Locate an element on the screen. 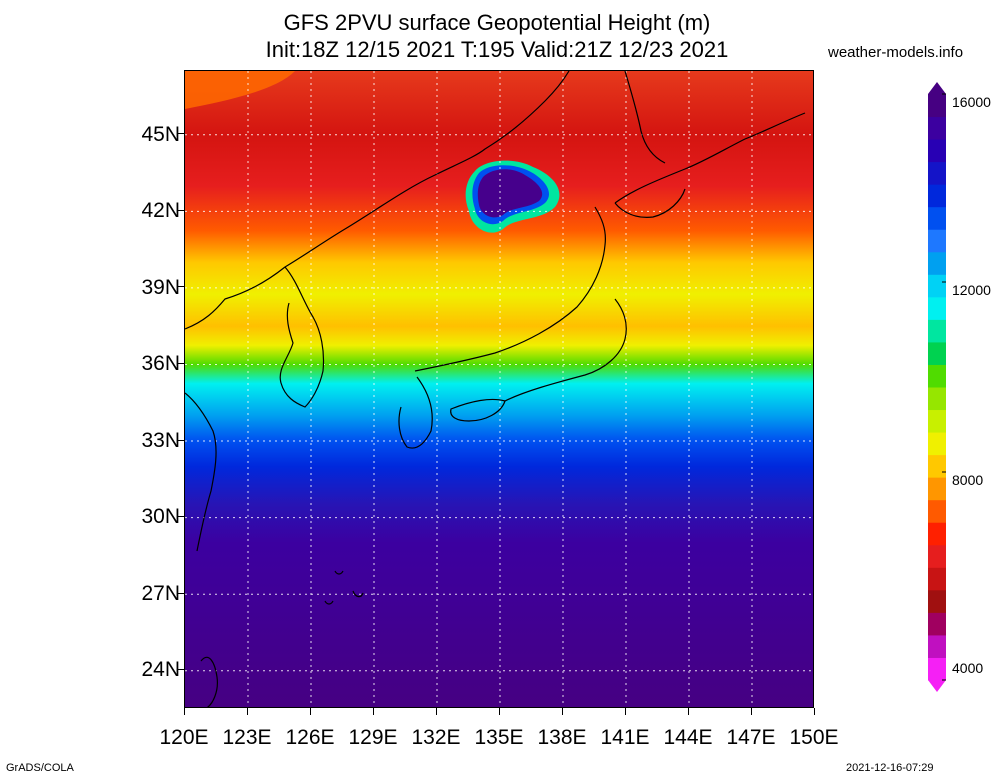 The image size is (1000, 779). lon-label-132e: 132E is located at coordinates (436, 737).